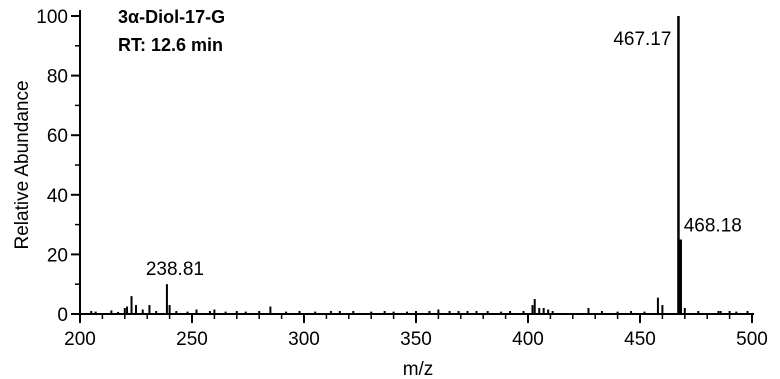 The height and width of the screenshot is (379, 780). Describe the element at coordinates (58, 166) in the screenshot. I see `y-axis: 0 20 40 60 80 100` at that location.